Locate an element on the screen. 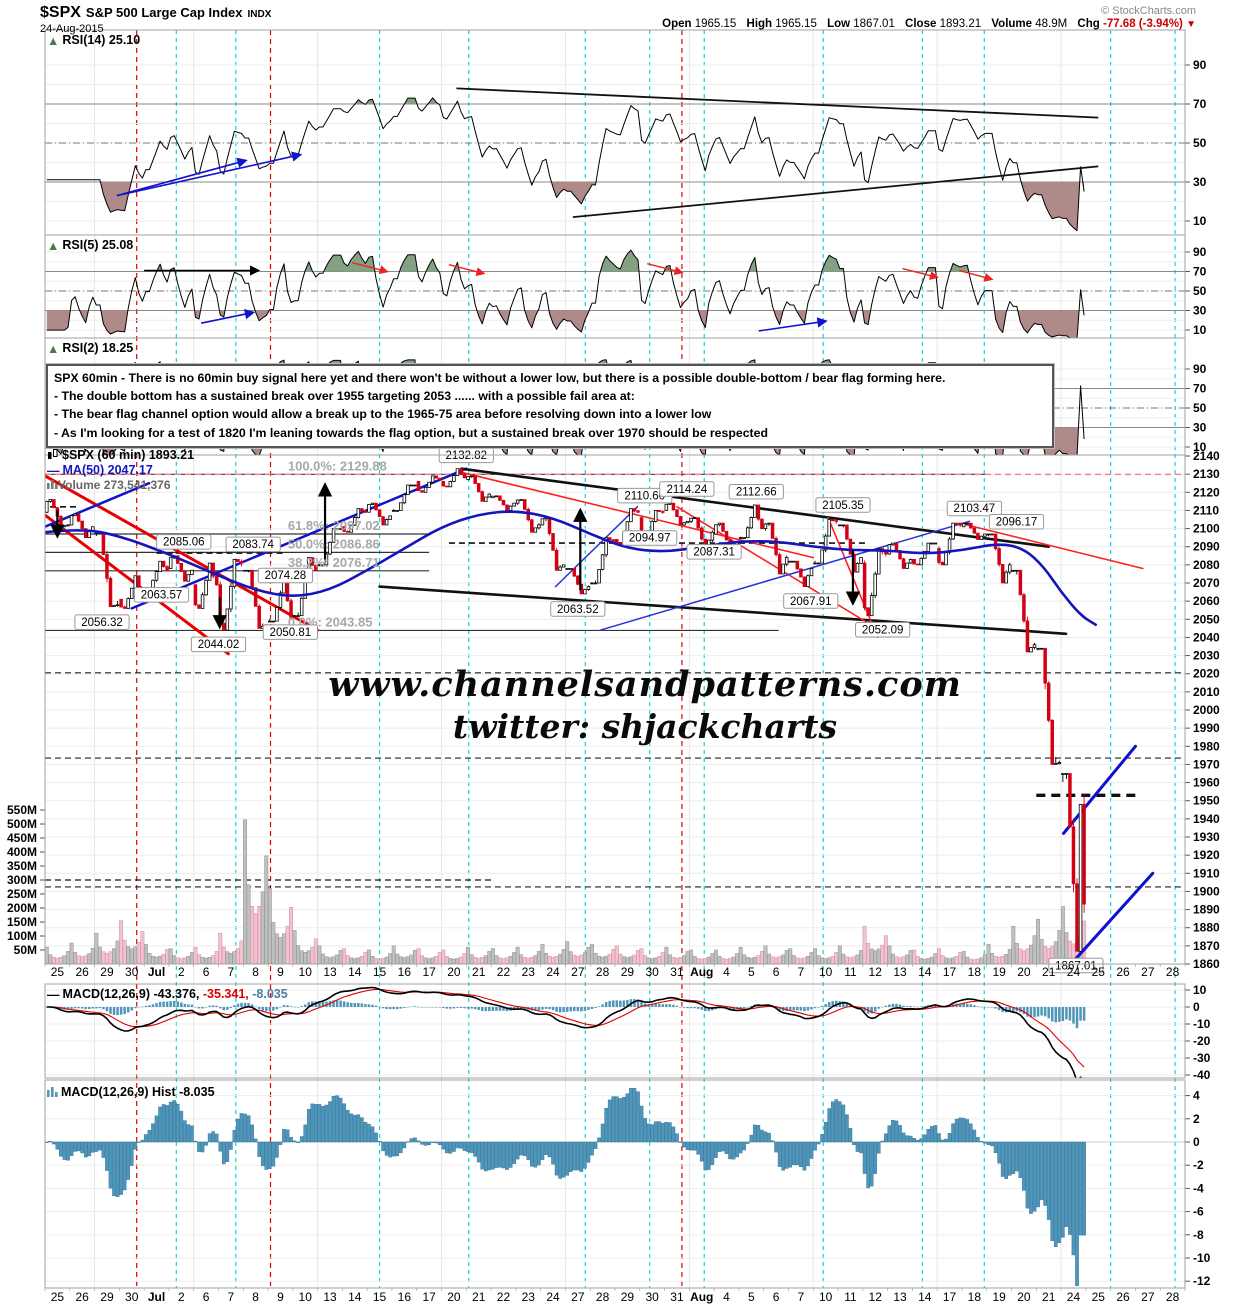  price-label-text: 2067.91 is located at coordinates (811, 602).